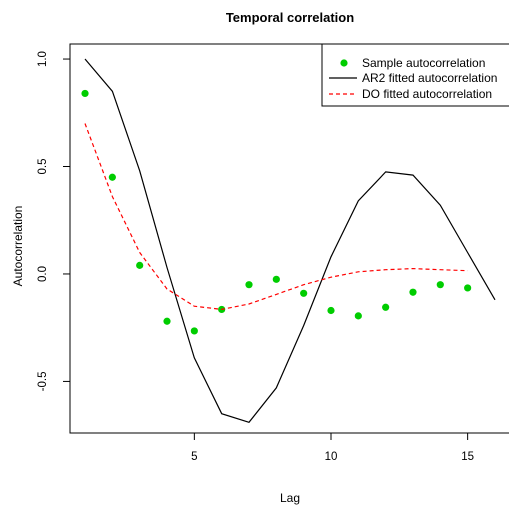 Image resolution: width=509 pixels, height=511 pixels. What do you see at coordinates (427, 94) in the screenshot?
I see `legend-label: DO fitted autocorrelation` at bounding box center [427, 94].